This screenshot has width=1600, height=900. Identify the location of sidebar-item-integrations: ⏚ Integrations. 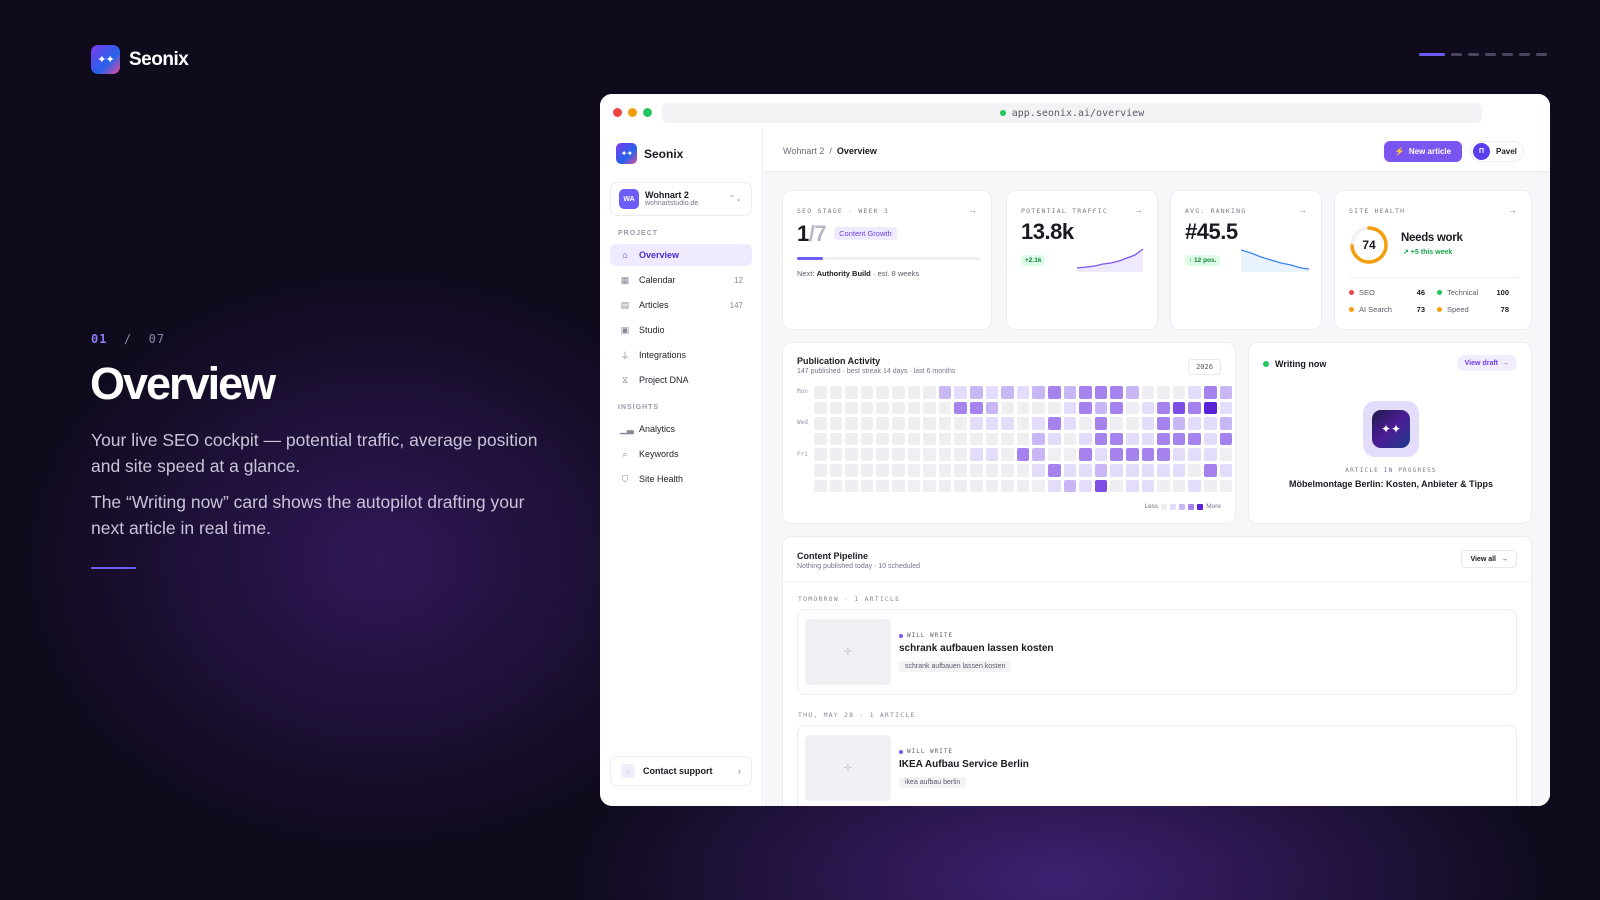
(681, 355).